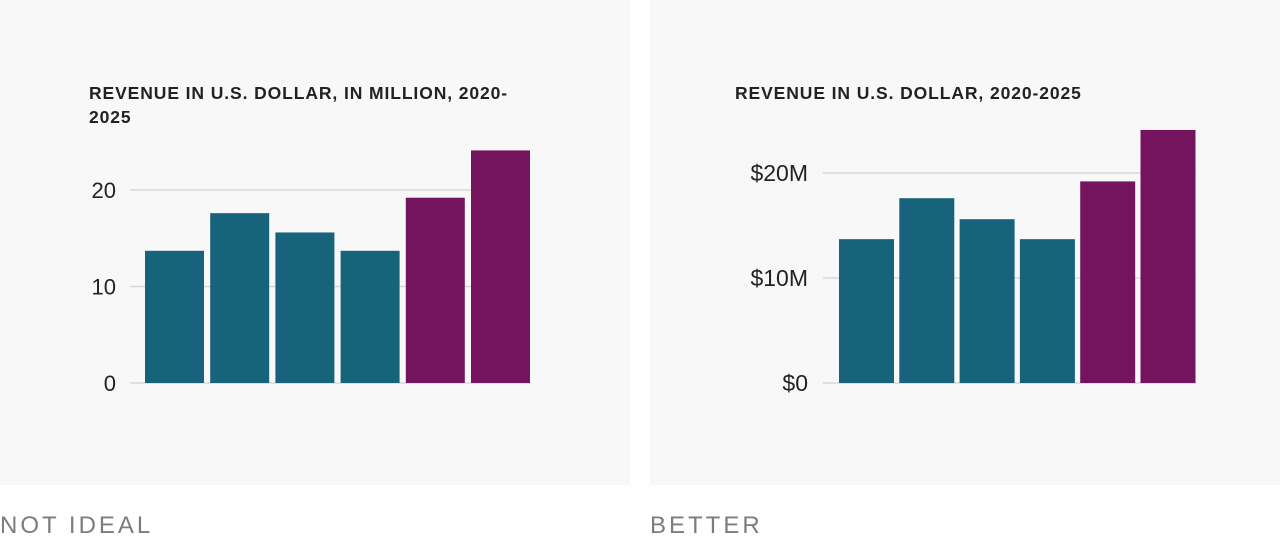  I want to click on caption-not-ideal: NOT IDEAL, so click(77, 525).